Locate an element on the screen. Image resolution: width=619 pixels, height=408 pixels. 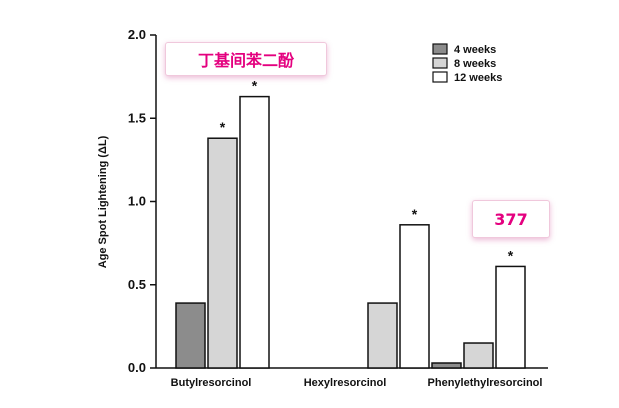
legend-label: 4 weeks is located at coordinates (475, 50).